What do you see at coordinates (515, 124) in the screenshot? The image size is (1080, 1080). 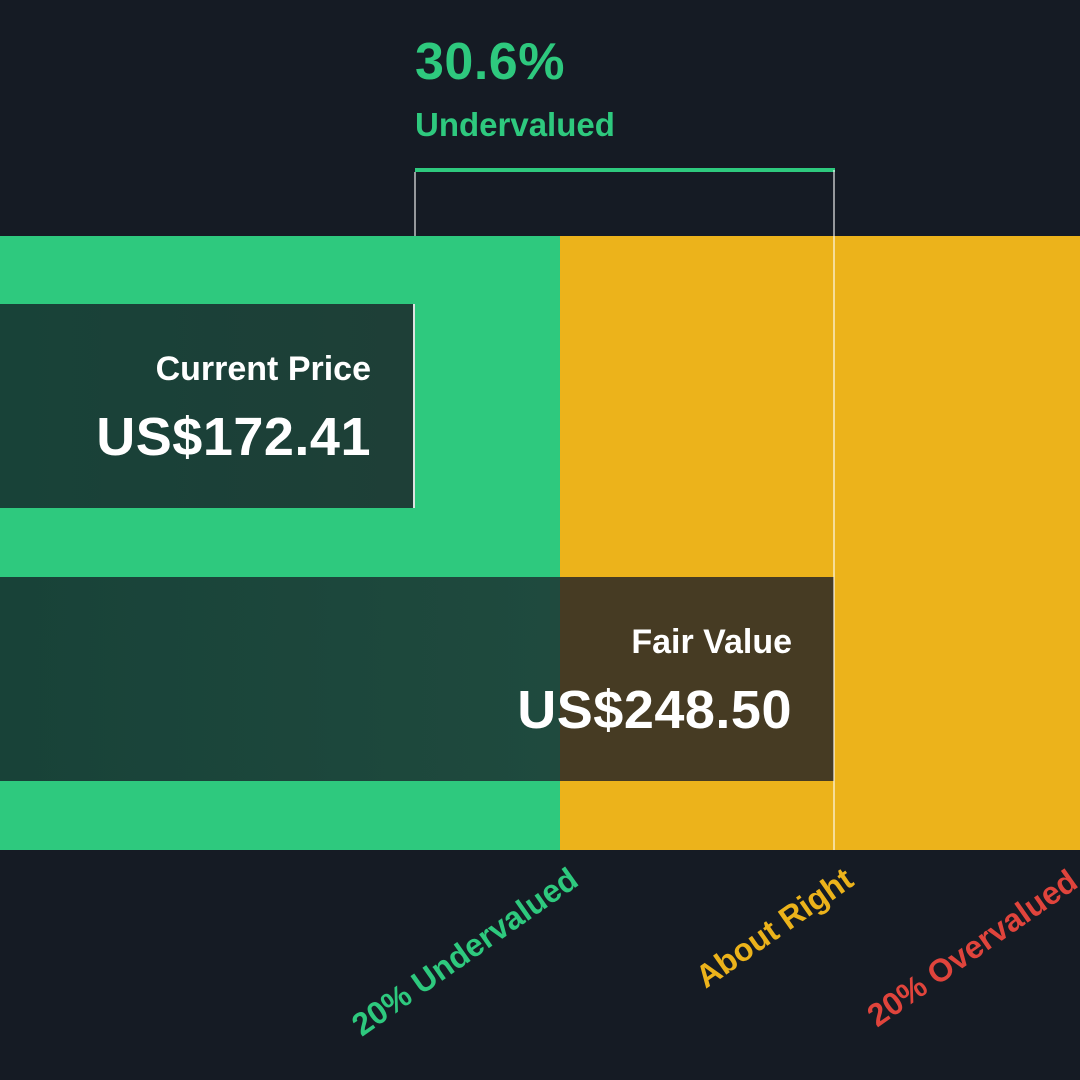 I see `valuation-status: Undervalued` at bounding box center [515, 124].